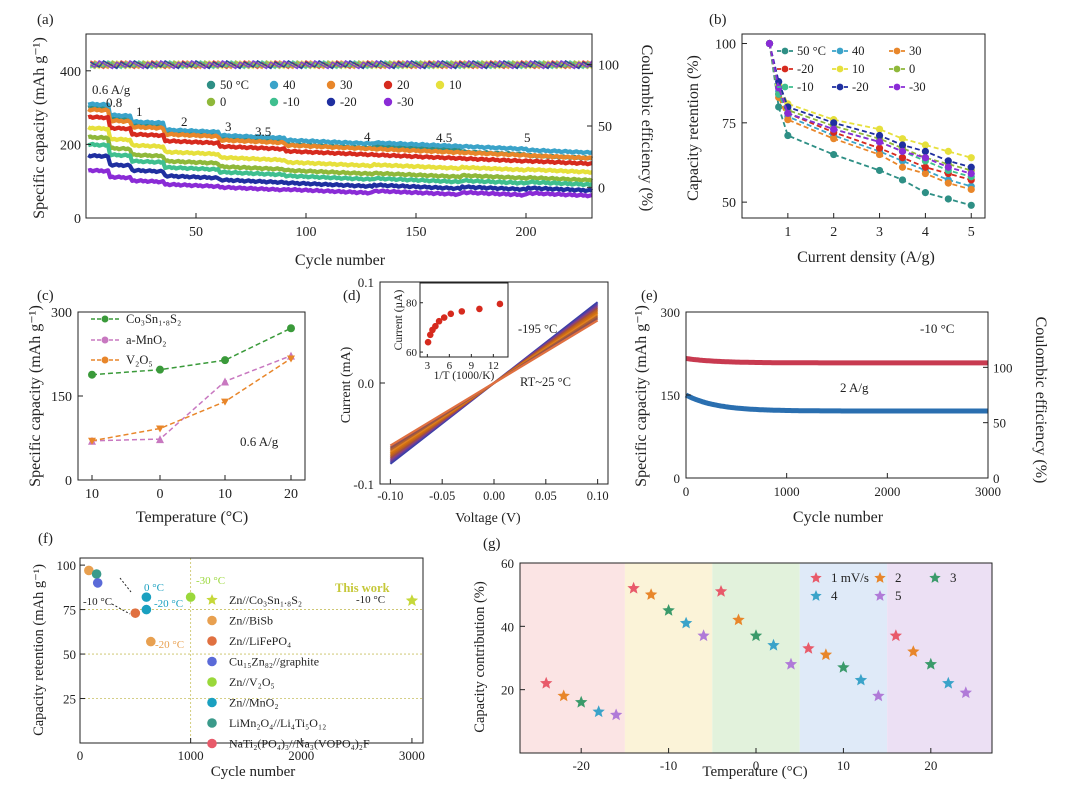 The width and height of the screenshot is (1080, 804). I want to click on rate-label: 5, so click(527, 137).